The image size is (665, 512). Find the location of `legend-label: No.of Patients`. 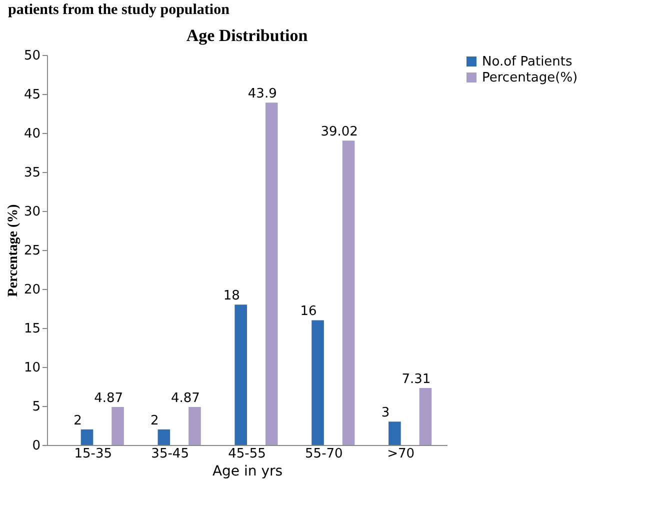

legend-label: No.of Patients is located at coordinates (527, 62).